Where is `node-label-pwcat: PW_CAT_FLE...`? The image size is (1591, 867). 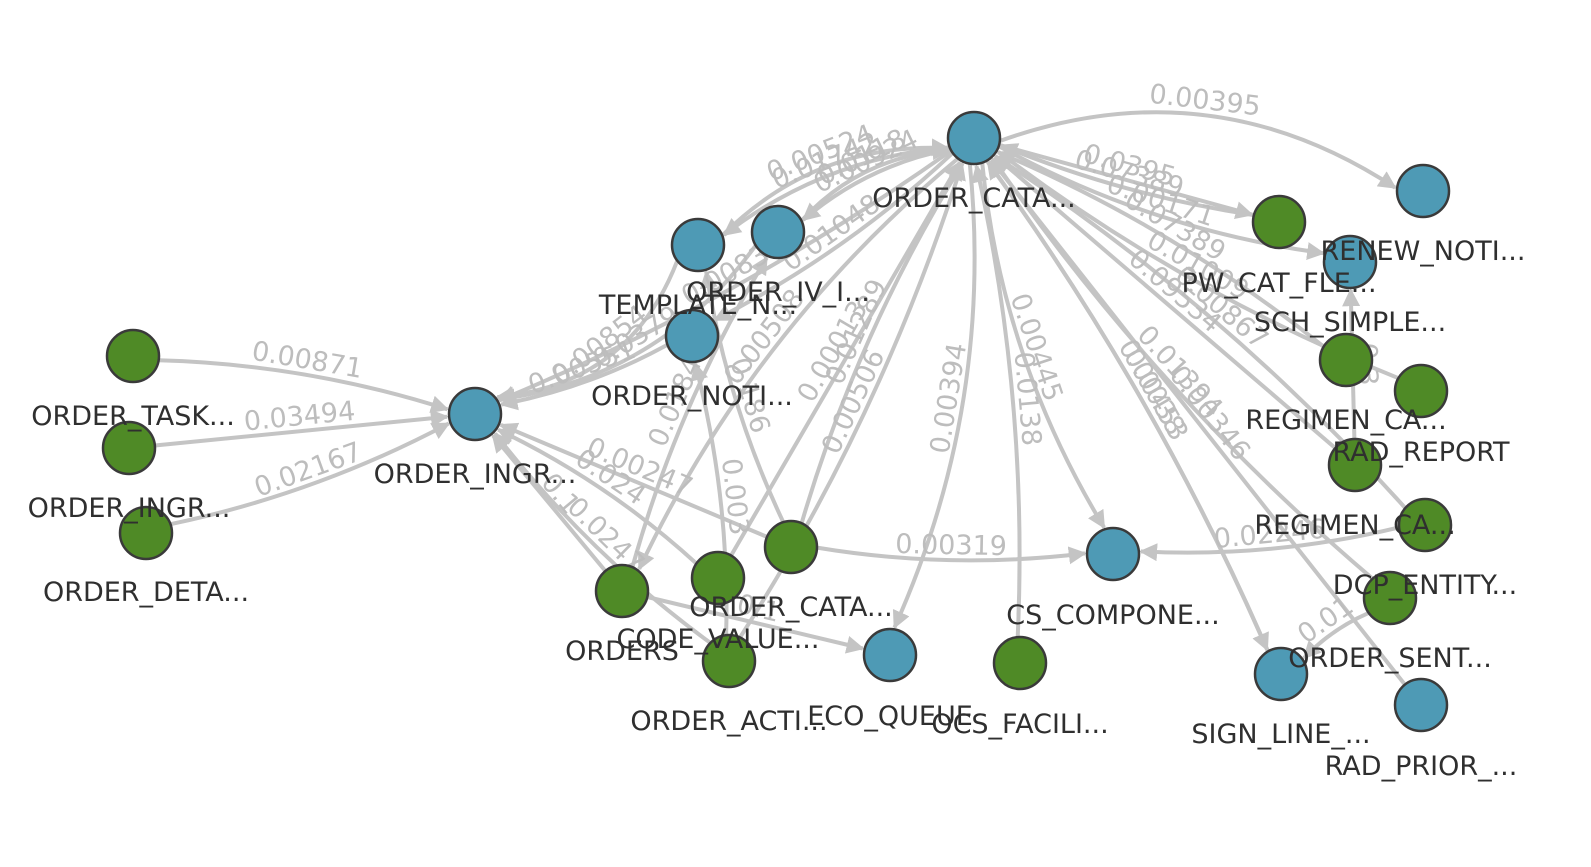
node-label-pwcat: PW_CAT_FLE... is located at coordinates (1278, 283).